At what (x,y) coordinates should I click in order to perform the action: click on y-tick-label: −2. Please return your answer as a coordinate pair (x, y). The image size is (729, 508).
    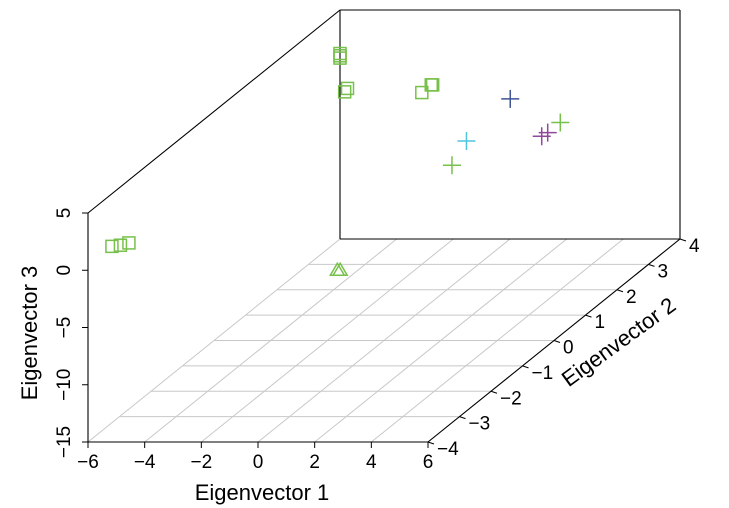
    Looking at the image, I should click on (511, 398).